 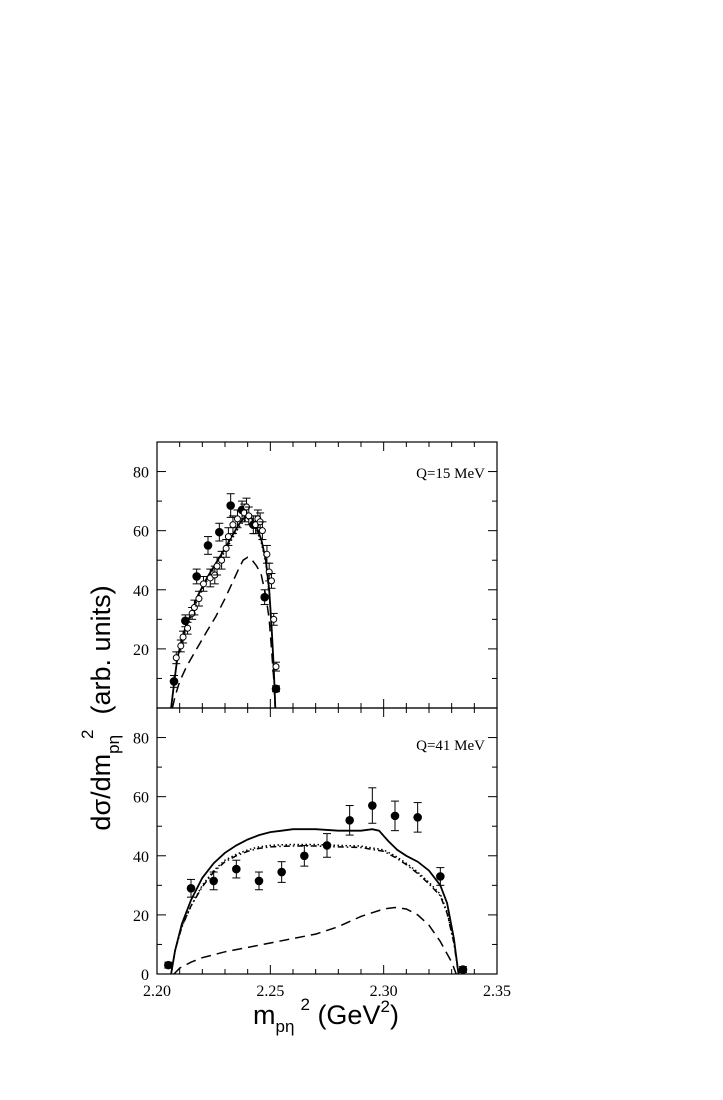 I want to click on x-tick-label: 2.20, so click(x=157, y=991).